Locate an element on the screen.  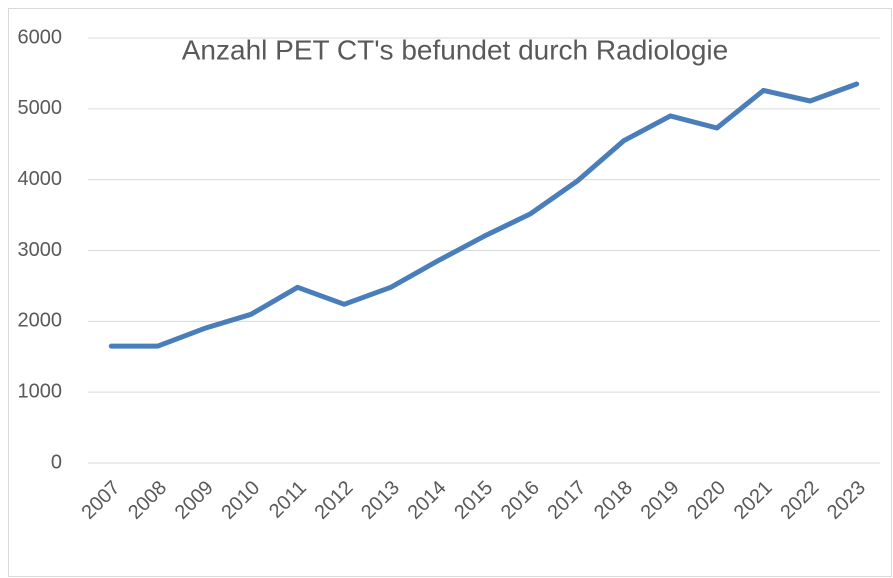
y-tick-label: 4000 is located at coordinates (40, 179).